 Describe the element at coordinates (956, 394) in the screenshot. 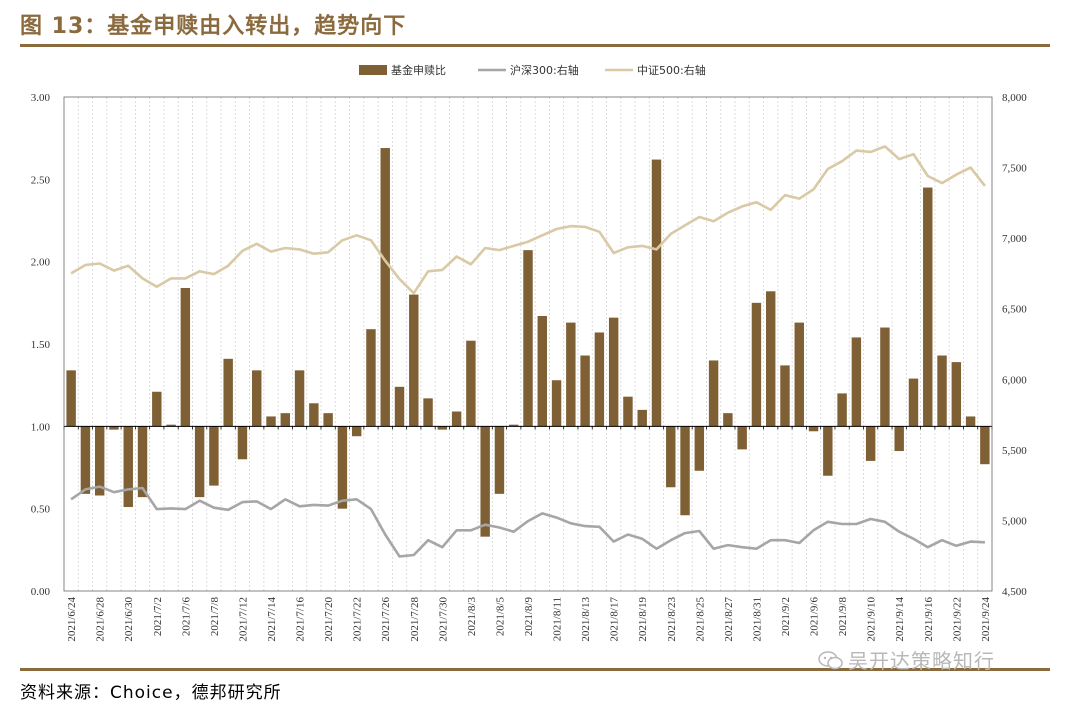

I see `bar-2021/9/22` at that location.